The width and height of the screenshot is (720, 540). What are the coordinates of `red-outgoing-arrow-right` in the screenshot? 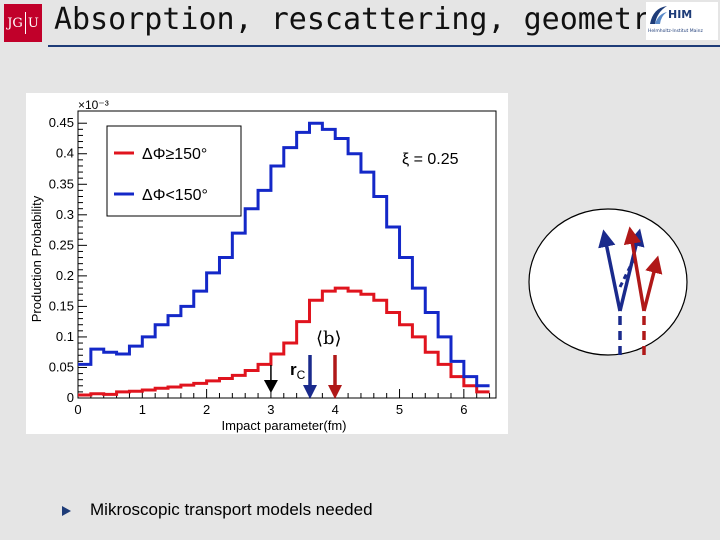 It's located at (652, 283).